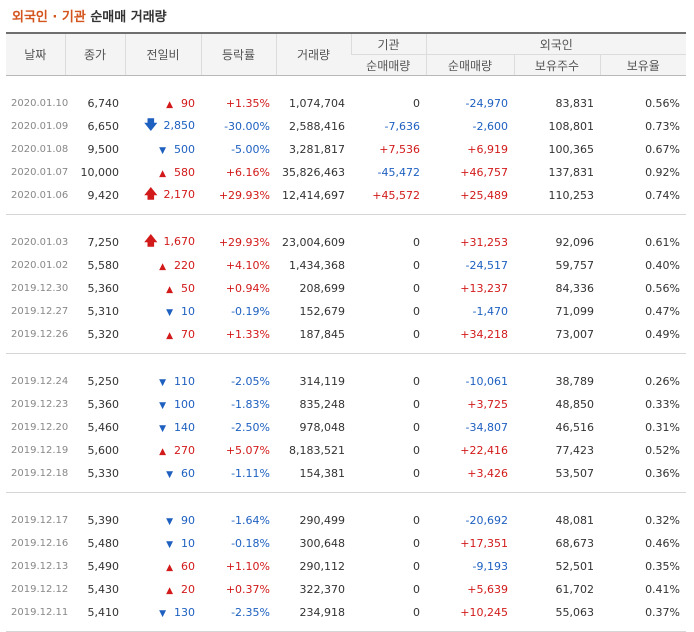 This screenshot has height=632, width=694. Describe the element at coordinates (487, 473) in the screenshot. I see `foreign-net-cell: +3,426` at that location.